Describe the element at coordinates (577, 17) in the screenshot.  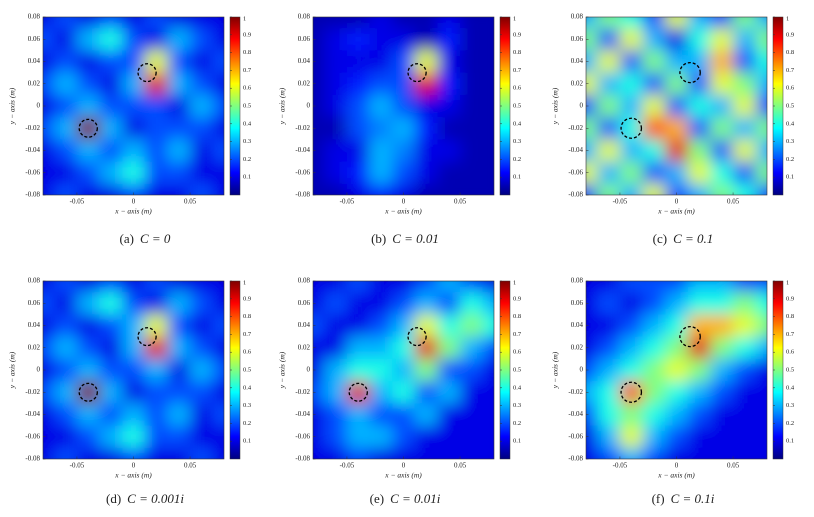
I see `y-tick-label: 0.08` at that location.